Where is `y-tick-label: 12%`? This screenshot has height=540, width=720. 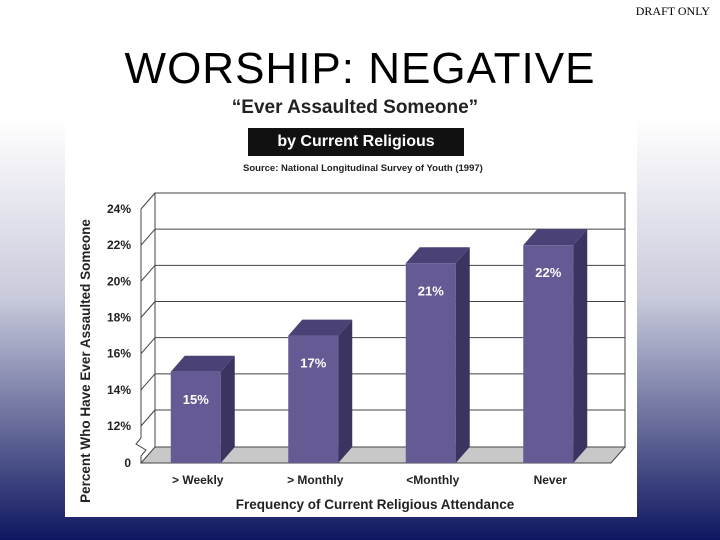
y-tick-label: 12% is located at coordinates (119, 426).